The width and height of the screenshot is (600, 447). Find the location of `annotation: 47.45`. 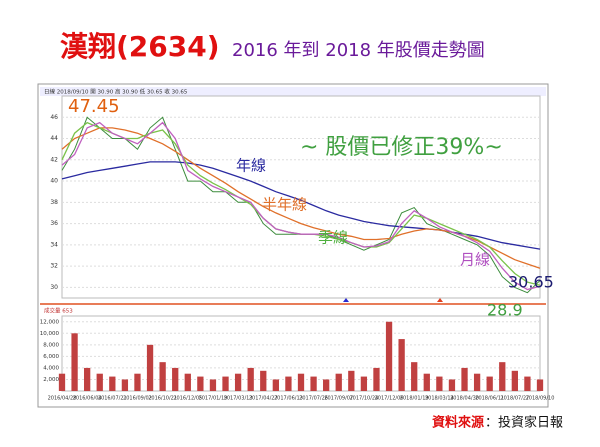

annotation: 47.45 is located at coordinates (94, 106).